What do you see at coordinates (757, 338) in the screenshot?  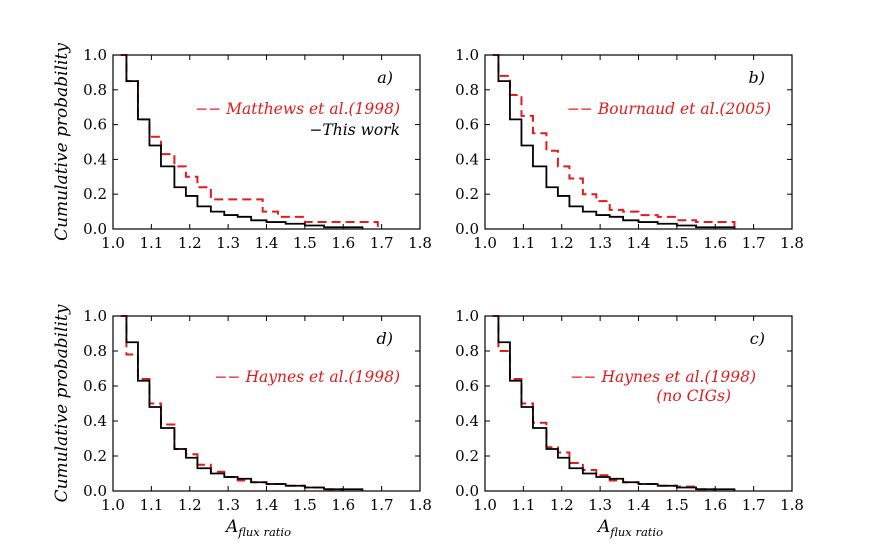 I see `panel-label: c)` at bounding box center [757, 338].